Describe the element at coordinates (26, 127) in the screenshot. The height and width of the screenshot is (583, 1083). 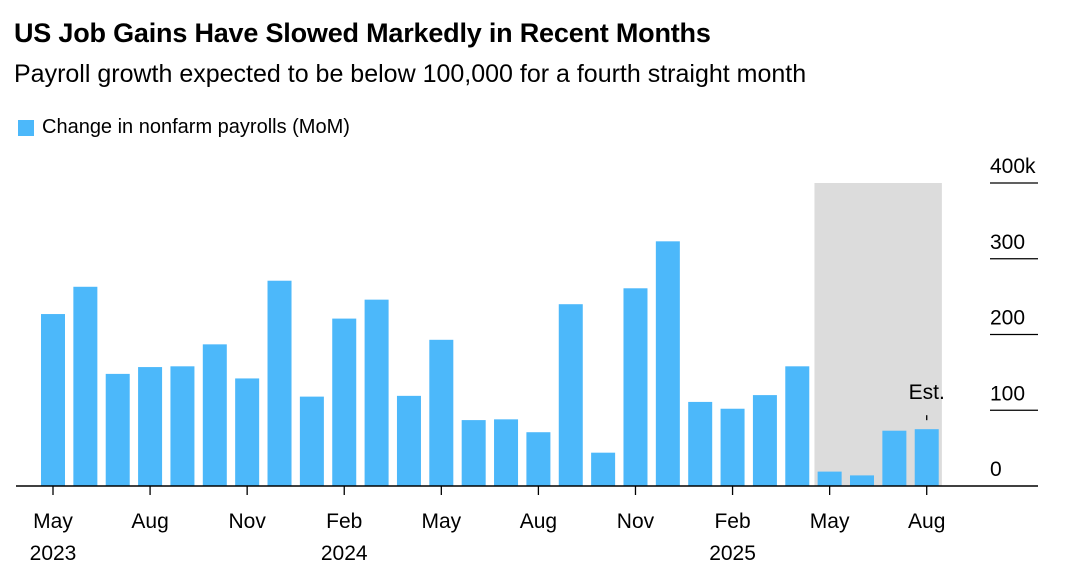
I see `legend-swatch` at that location.